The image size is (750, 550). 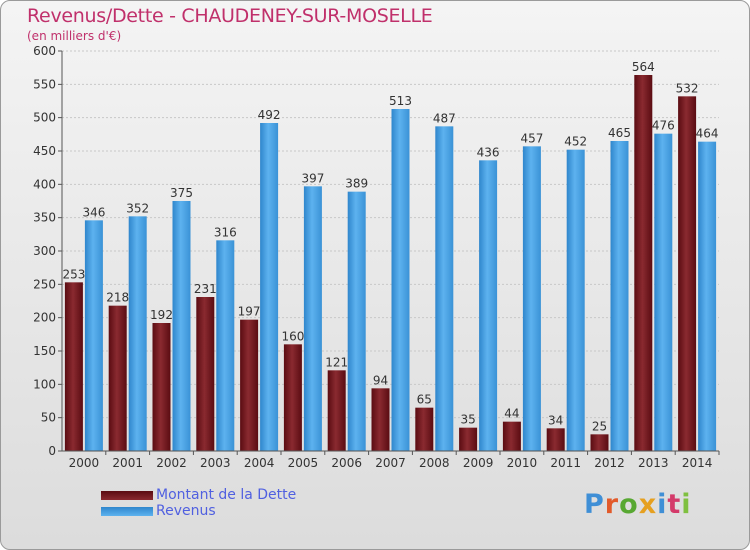 I want to click on x-tick-label: 2013, so click(x=653, y=463).